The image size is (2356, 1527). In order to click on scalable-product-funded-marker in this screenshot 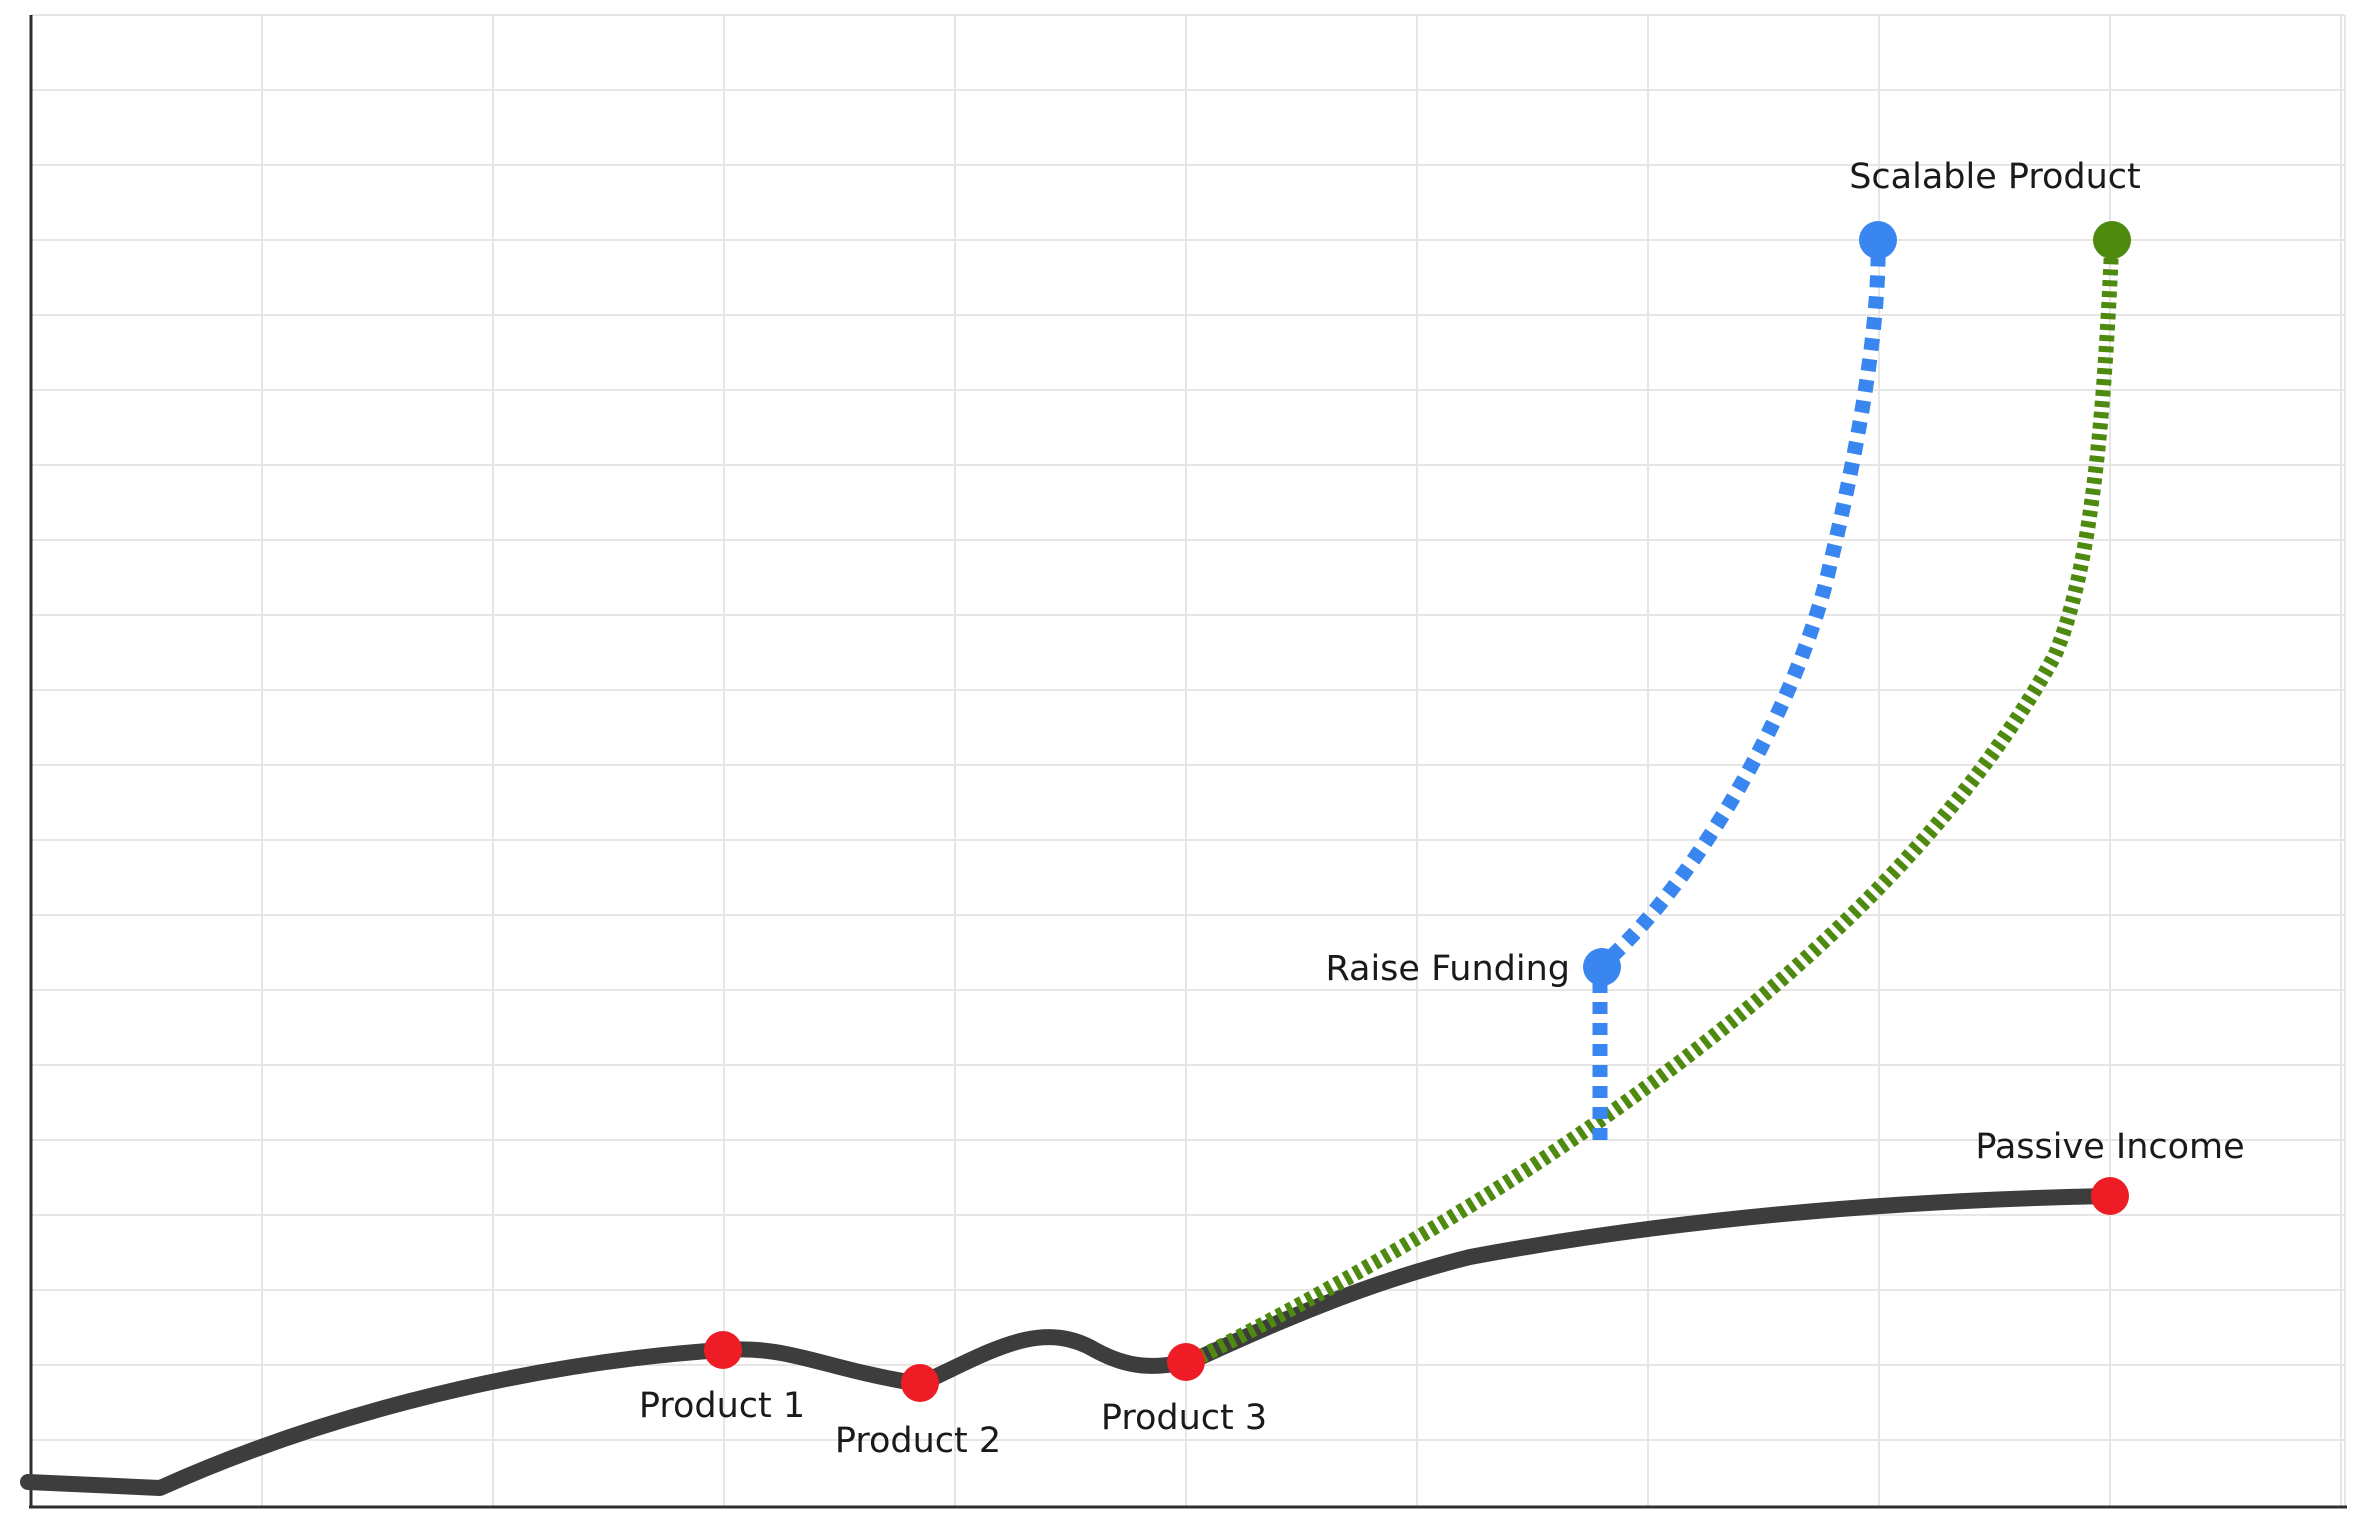, I will do `click(1878, 240)`.